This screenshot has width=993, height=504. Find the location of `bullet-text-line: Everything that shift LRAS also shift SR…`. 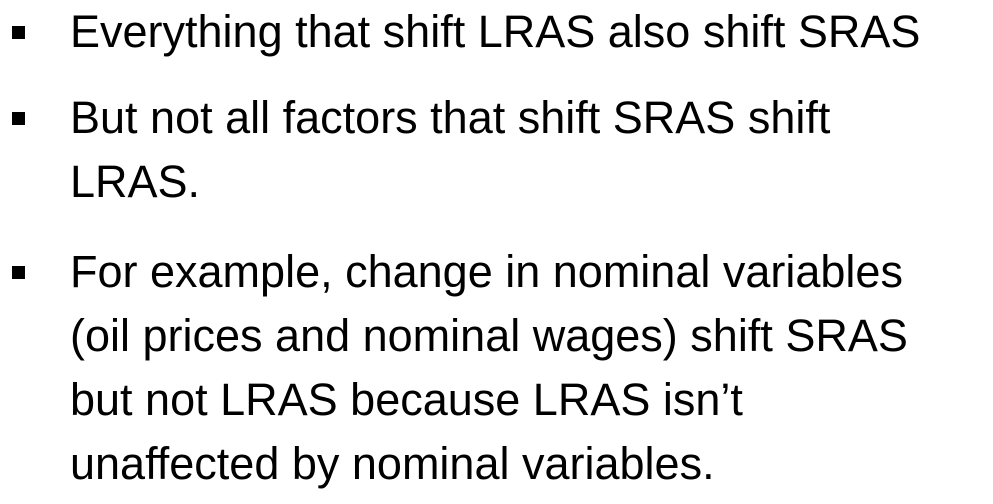

bullet-text-line: Everything that shift LRAS also shift SR… is located at coordinates (495, 31).